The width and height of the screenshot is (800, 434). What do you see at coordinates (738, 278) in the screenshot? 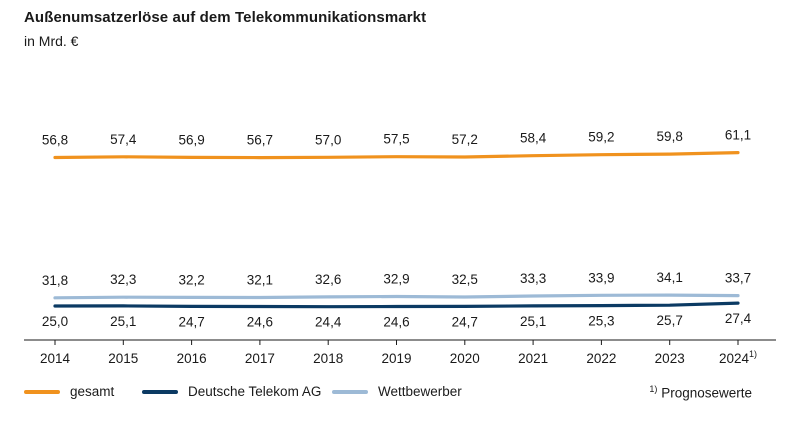
I see `data-label-wettbewerber-2024: 33,7` at bounding box center [738, 278].